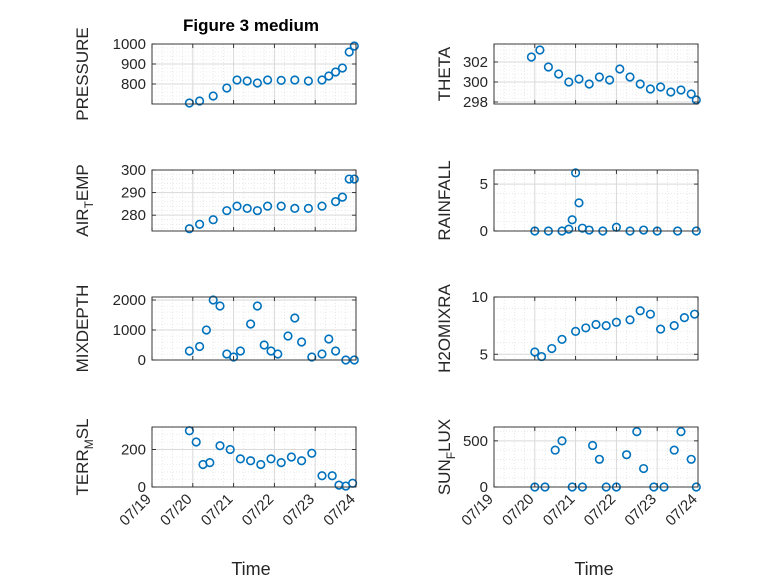 Image resolution: width=778 pixels, height=583 pixels. I want to click on y-axis-label: AIRTEMP, so click(84, 200).